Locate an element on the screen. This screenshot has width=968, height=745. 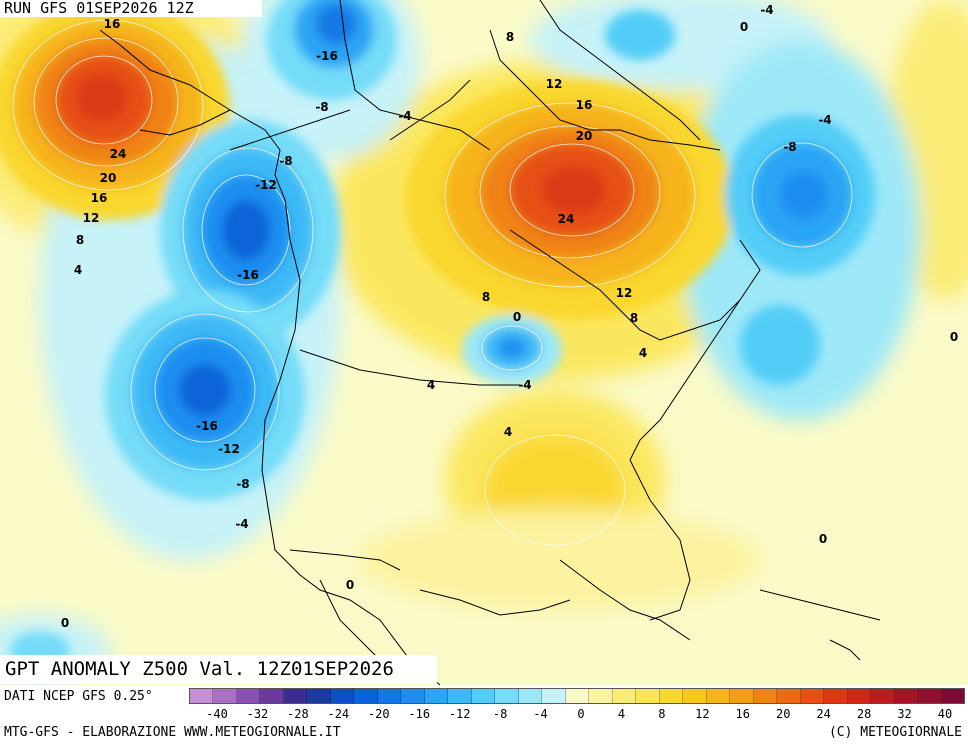
colorbar-tick-label: 4 is located at coordinates (621, 714).